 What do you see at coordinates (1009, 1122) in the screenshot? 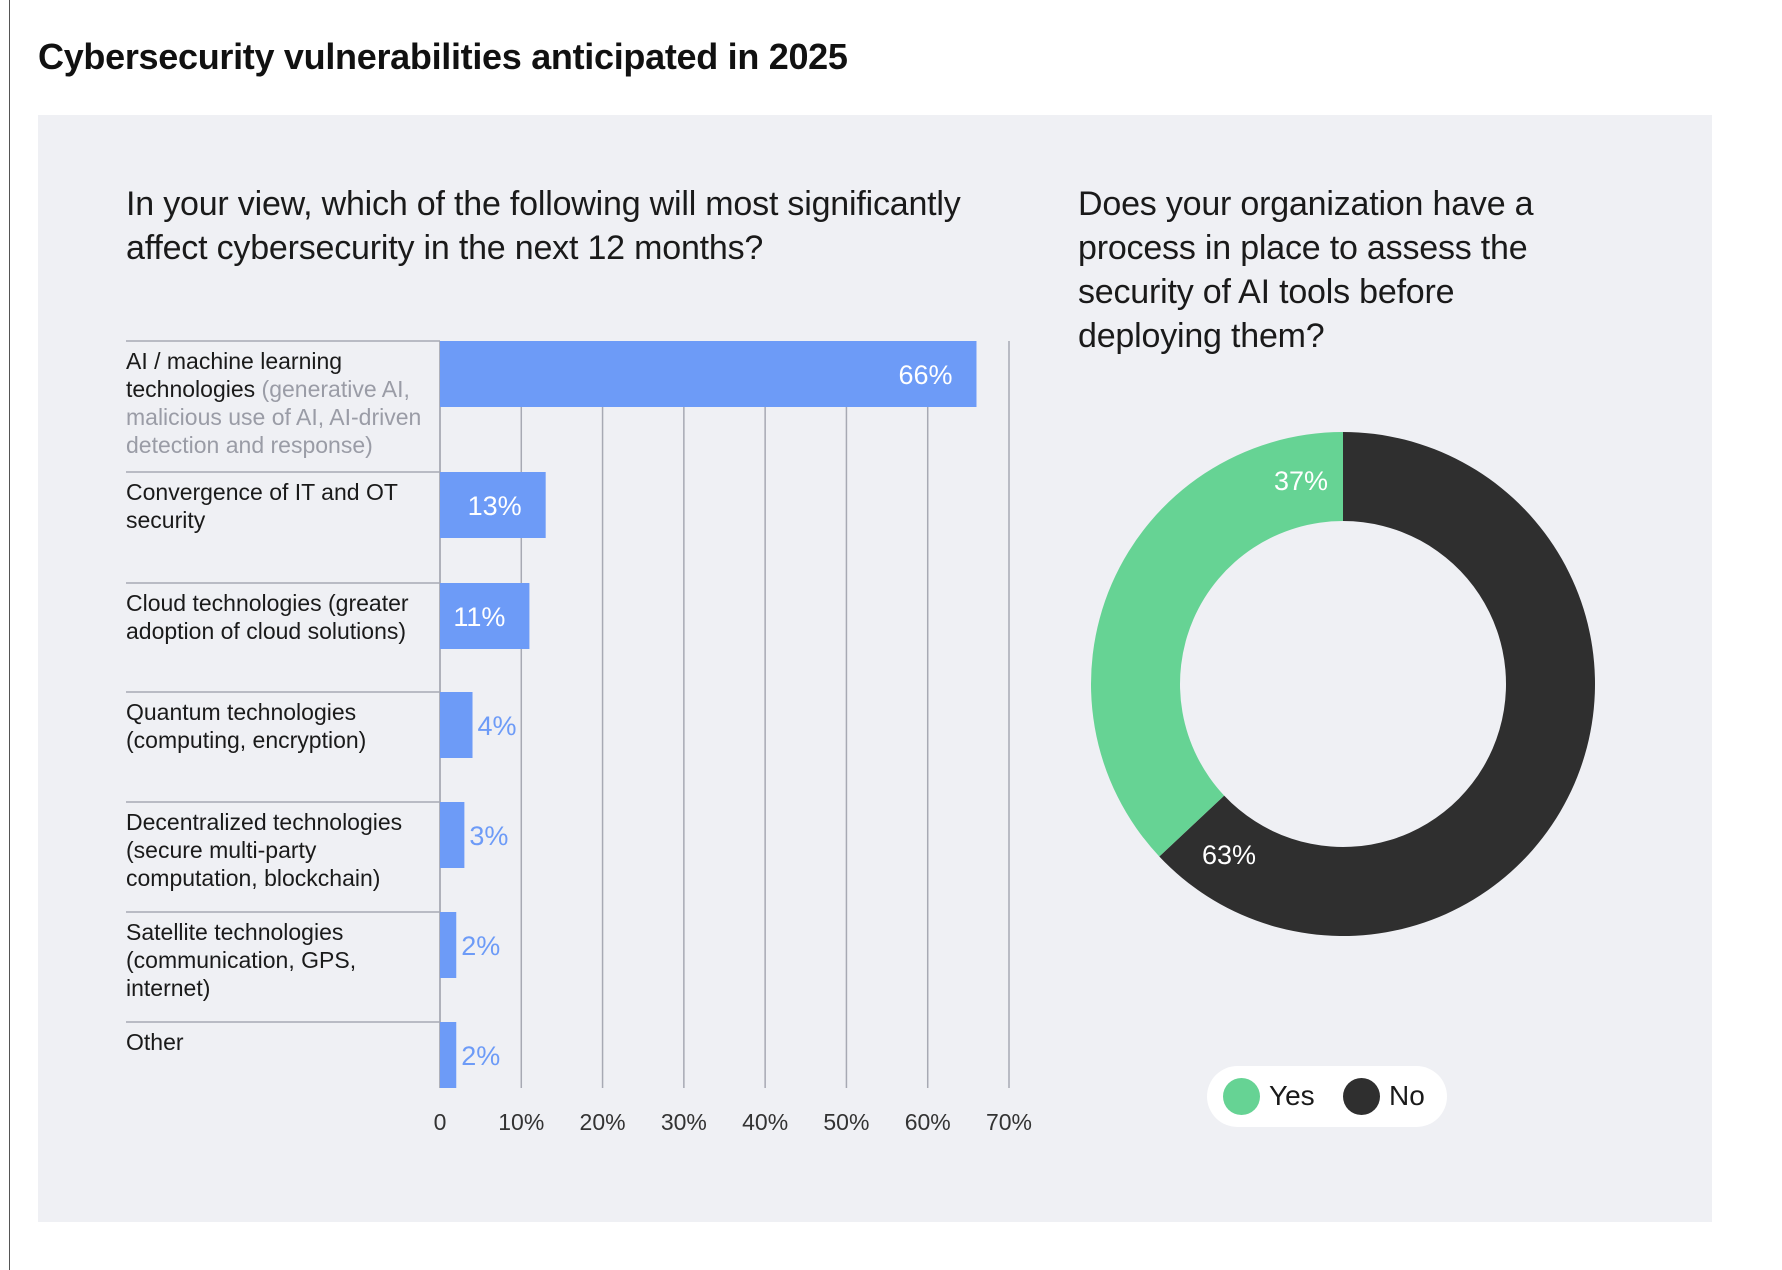
I see `x-tick-label: 70%` at bounding box center [1009, 1122].